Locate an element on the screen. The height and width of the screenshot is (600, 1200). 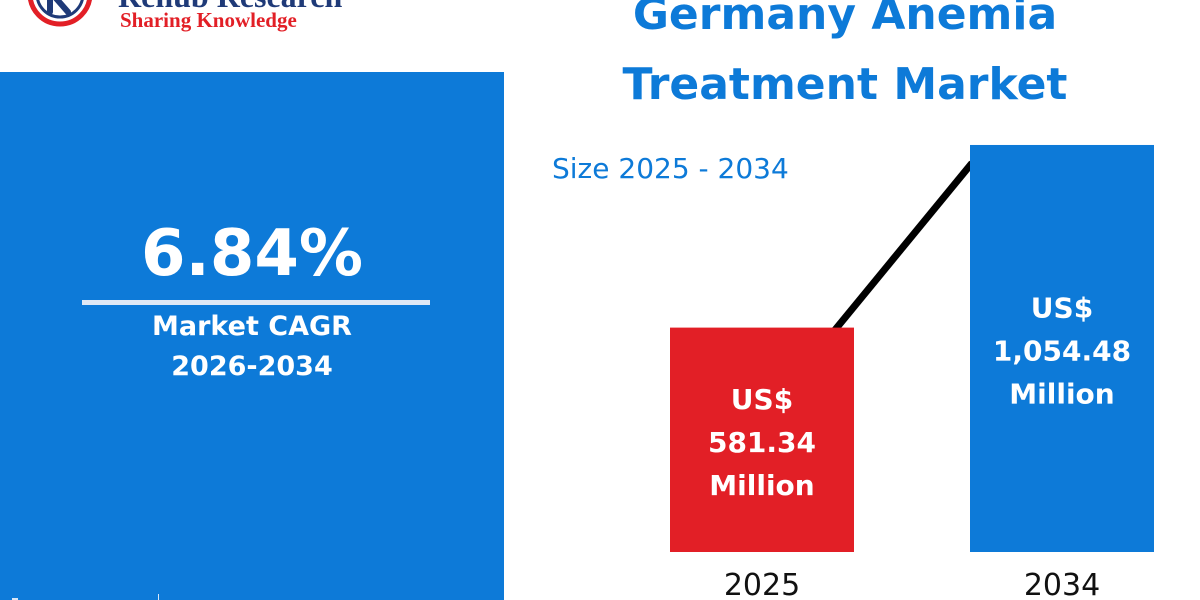
x-tick-label: 2034 is located at coordinates (1062, 584).